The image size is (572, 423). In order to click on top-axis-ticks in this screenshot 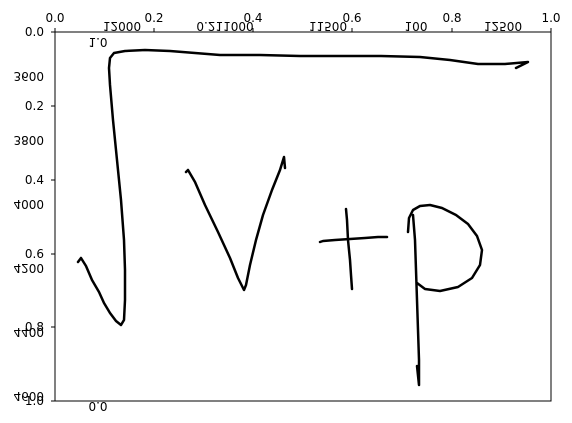, I will do `click(303, 30)`.